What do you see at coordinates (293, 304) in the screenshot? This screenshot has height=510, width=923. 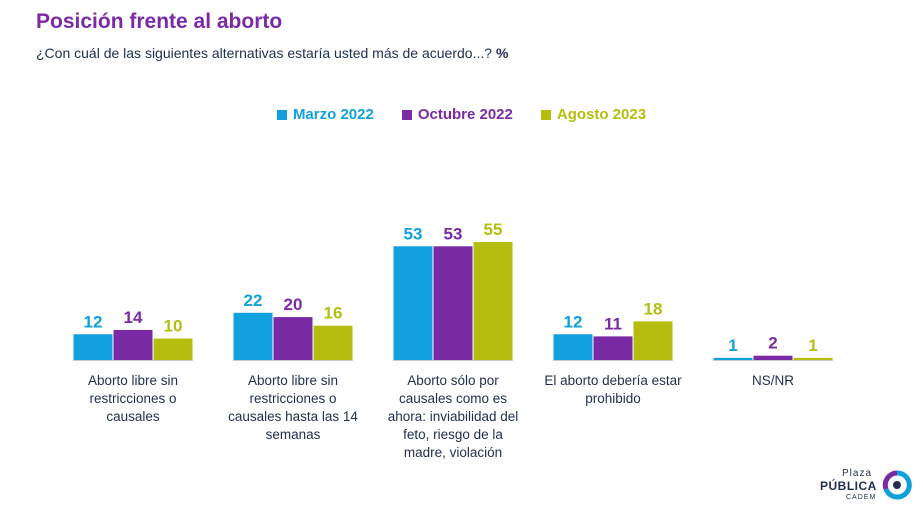 I see `data-label: 20` at bounding box center [293, 304].